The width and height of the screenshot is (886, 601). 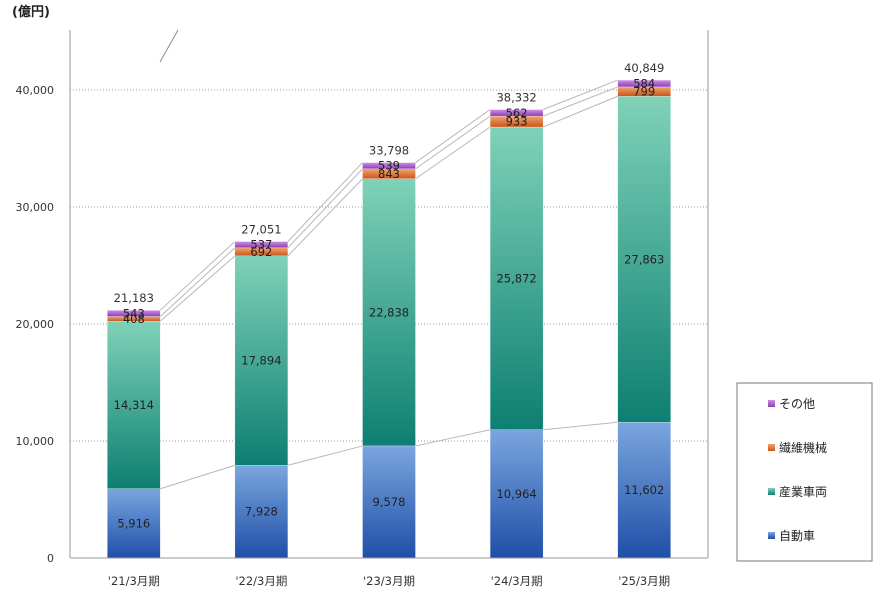 I want to click on segment-data-label: 17,894, so click(x=261, y=361).